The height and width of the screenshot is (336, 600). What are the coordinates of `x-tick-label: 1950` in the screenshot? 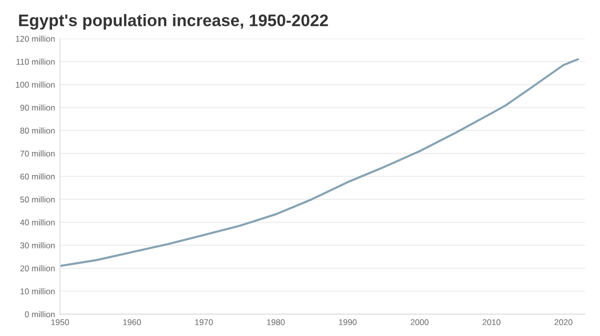 It's located at (60, 322).